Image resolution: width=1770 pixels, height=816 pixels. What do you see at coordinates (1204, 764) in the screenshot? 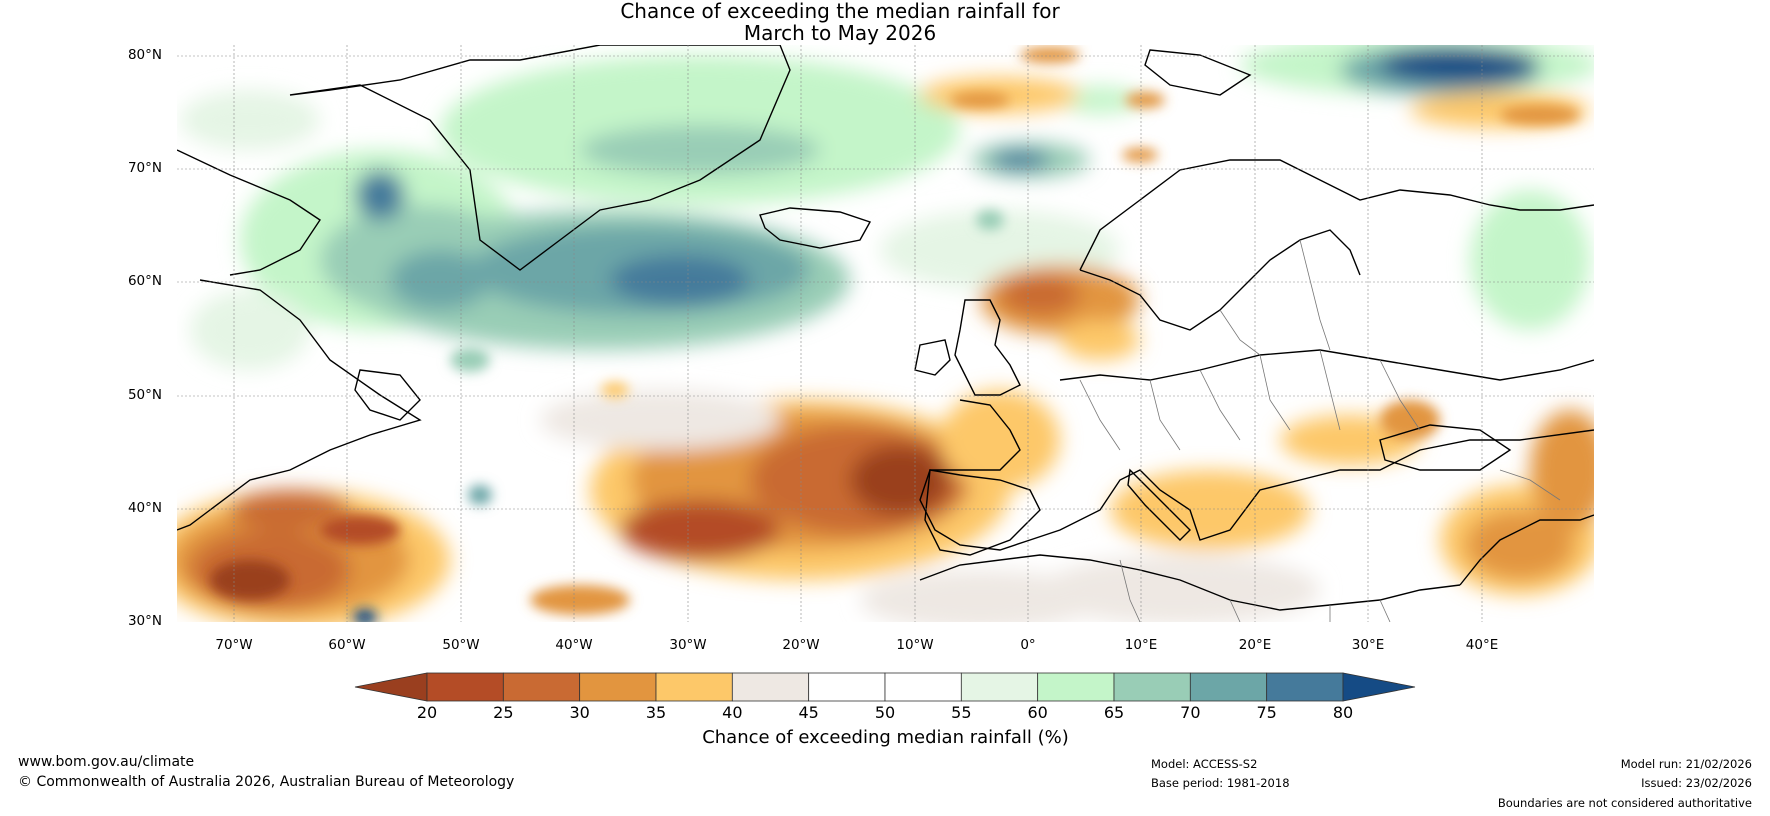
I see `footer-model: Model: ACCESS-S2` at bounding box center [1204, 764].